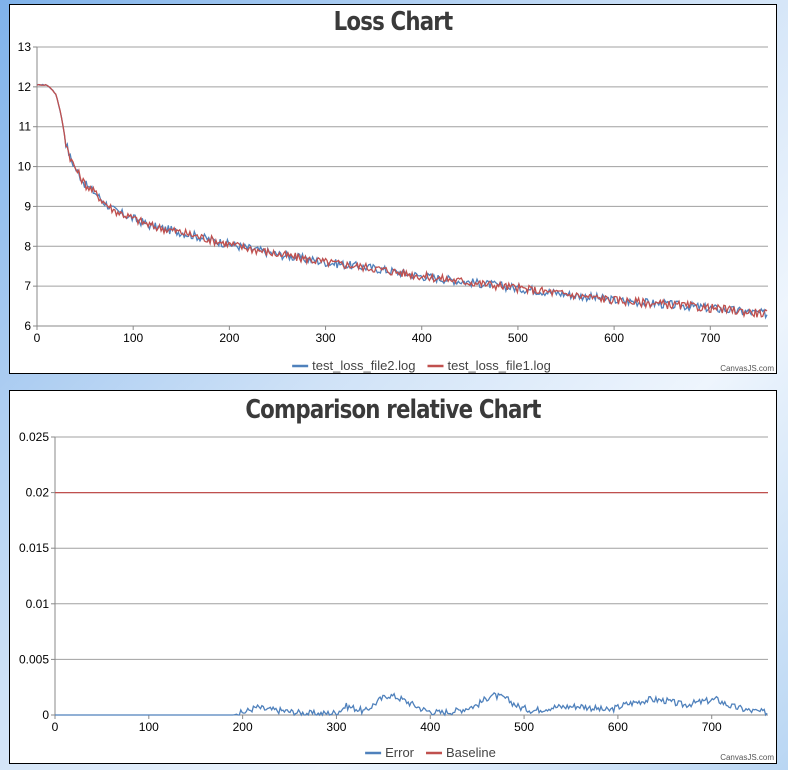 The height and width of the screenshot is (770, 788). Describe the element at coordinates (393, 22) in the screenshot. I see `loss-chart-title: Loss Chart` at that location.